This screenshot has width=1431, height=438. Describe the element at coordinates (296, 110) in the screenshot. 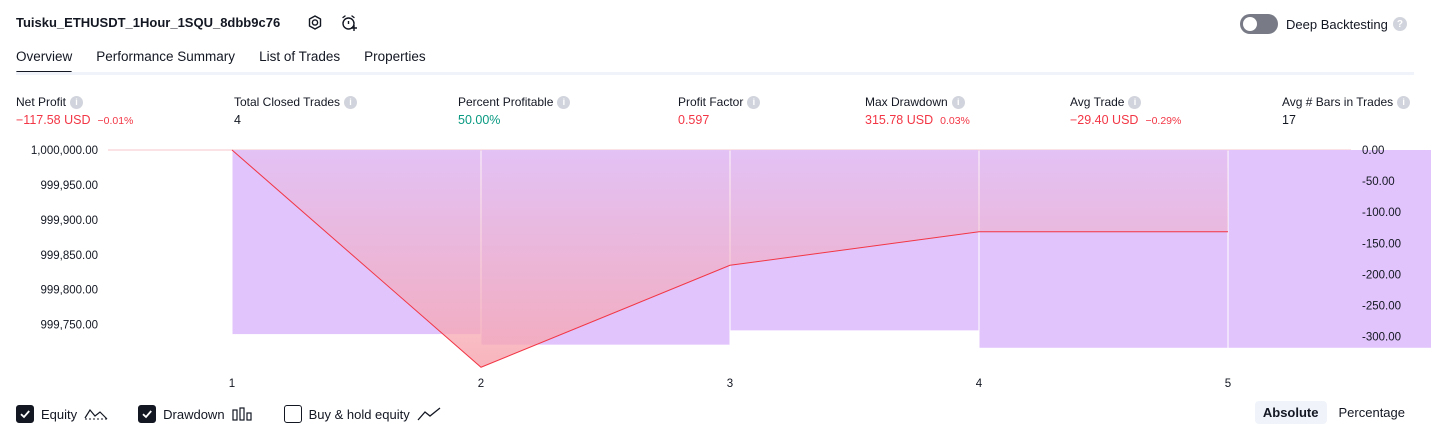

I see `metric-total-closed-trades: Total Closed Trades i 4` at that location.